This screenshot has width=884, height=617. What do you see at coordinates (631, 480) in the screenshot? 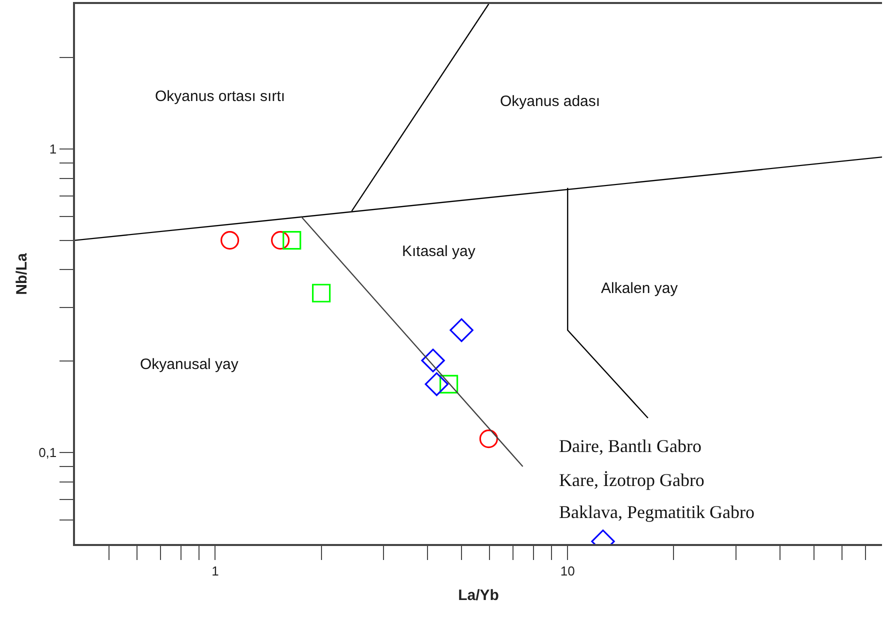
I see `annotation: Kare, İzotrop Gabro` at bounding box center [631, 480].